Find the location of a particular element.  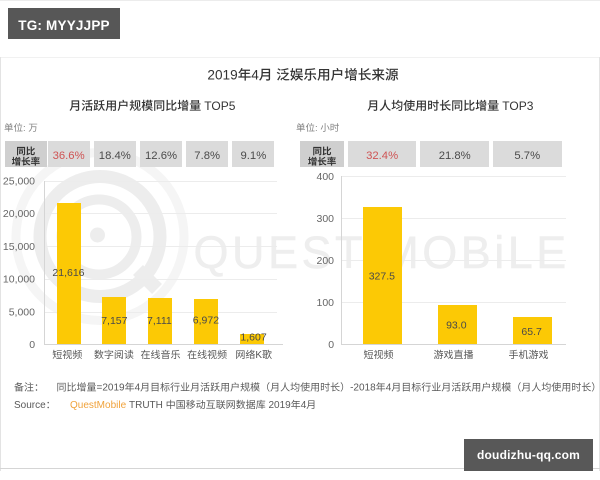

svg-text: 5,000 is located at coordinates (22, 312).